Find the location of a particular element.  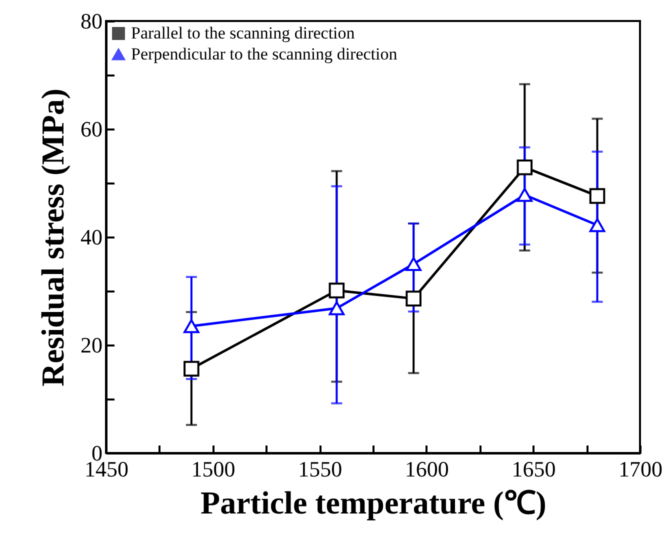

x-tick-label: 1650 is located at coordinates (534, 469).